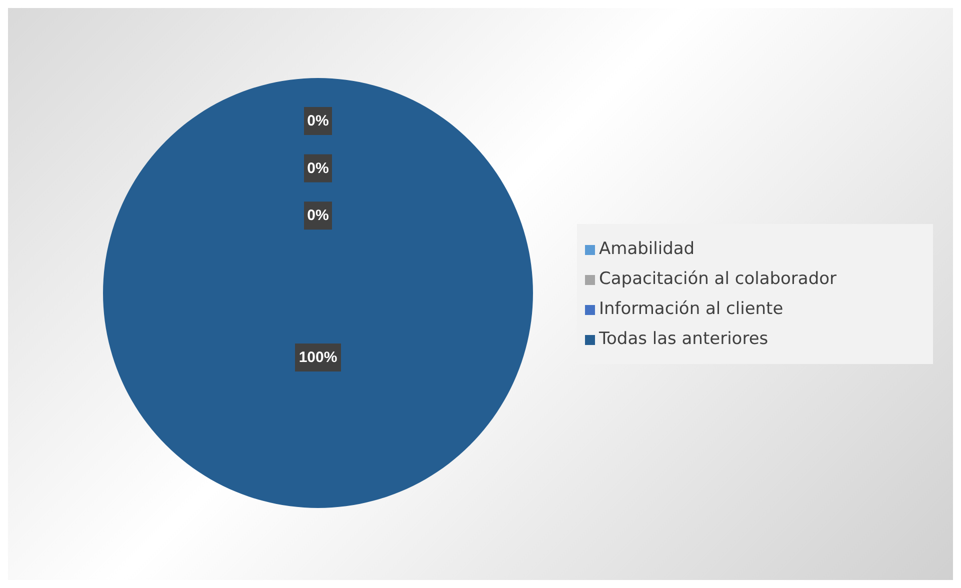  What do you see at coordinates (718, 279) in the screenshot?
I see `legend-label: Capacitación al colaborador` at bounding box center [718, 279].